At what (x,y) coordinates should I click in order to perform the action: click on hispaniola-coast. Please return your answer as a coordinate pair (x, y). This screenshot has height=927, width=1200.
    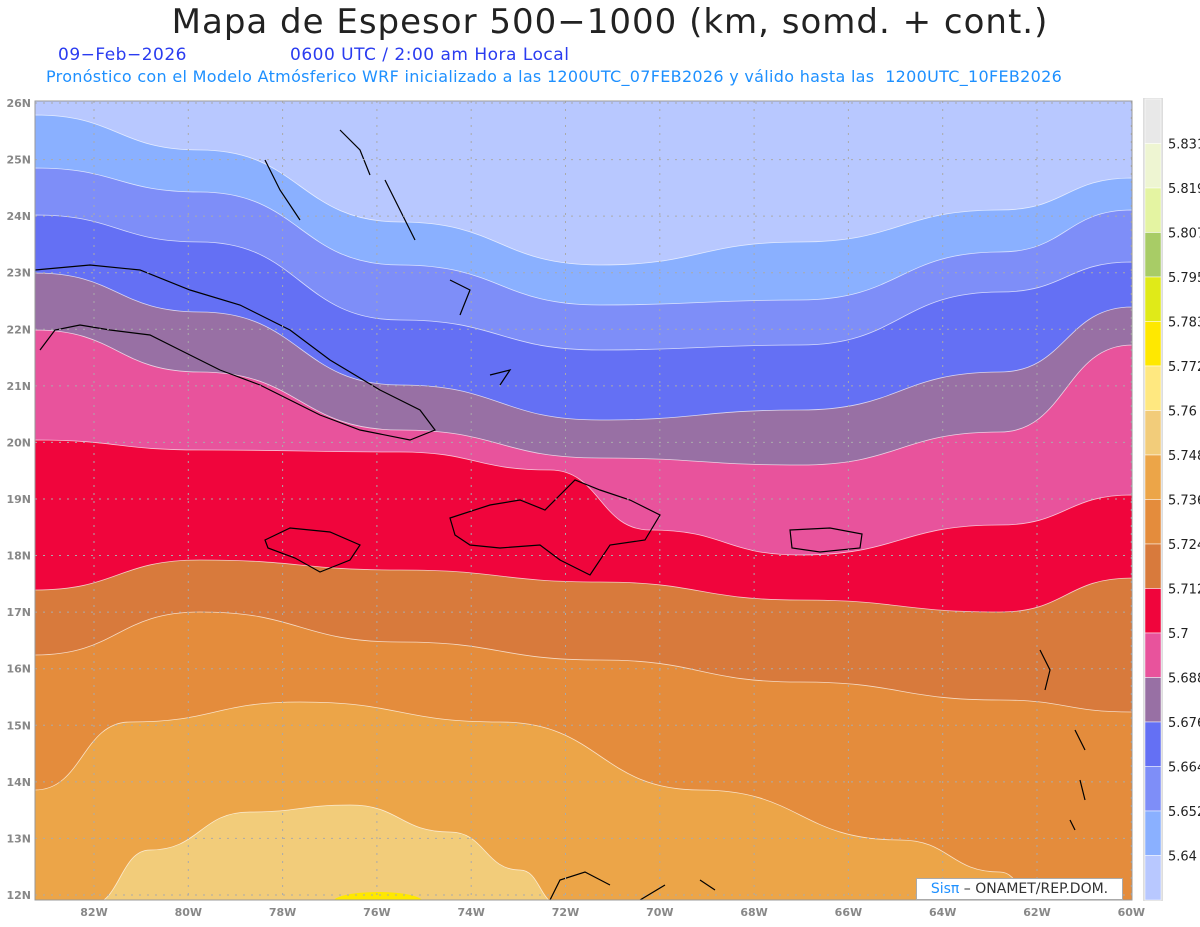
    Looking at the image, I should click on (555, 527).